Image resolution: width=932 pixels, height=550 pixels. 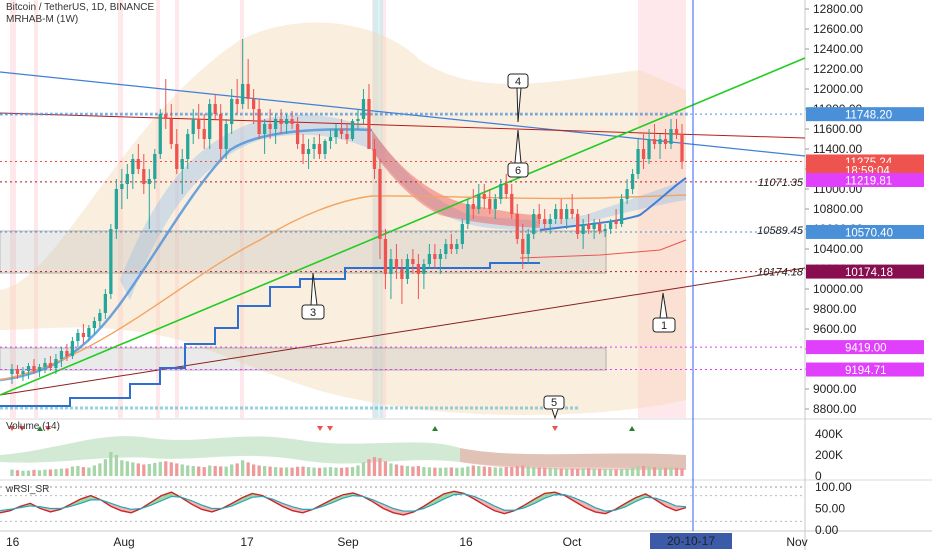 I want to click on level-label: 10589.45, so click(x=780, y=231).